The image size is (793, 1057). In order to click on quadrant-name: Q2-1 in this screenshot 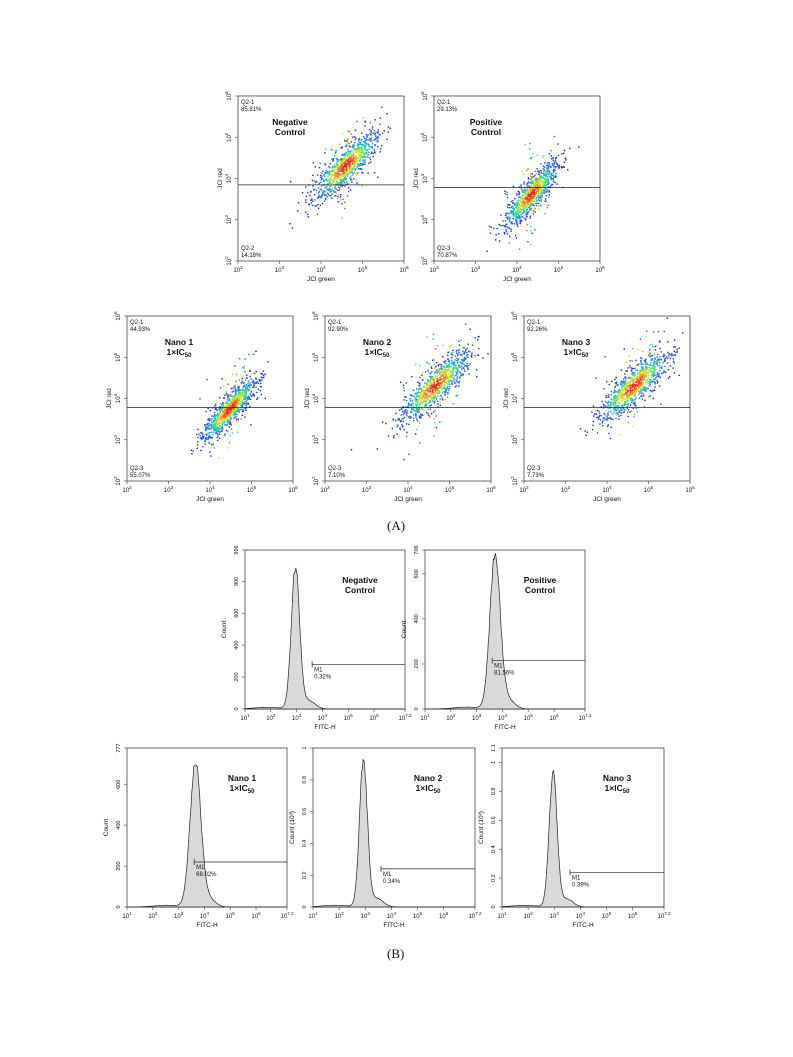, I will do `click(534, 323)`.